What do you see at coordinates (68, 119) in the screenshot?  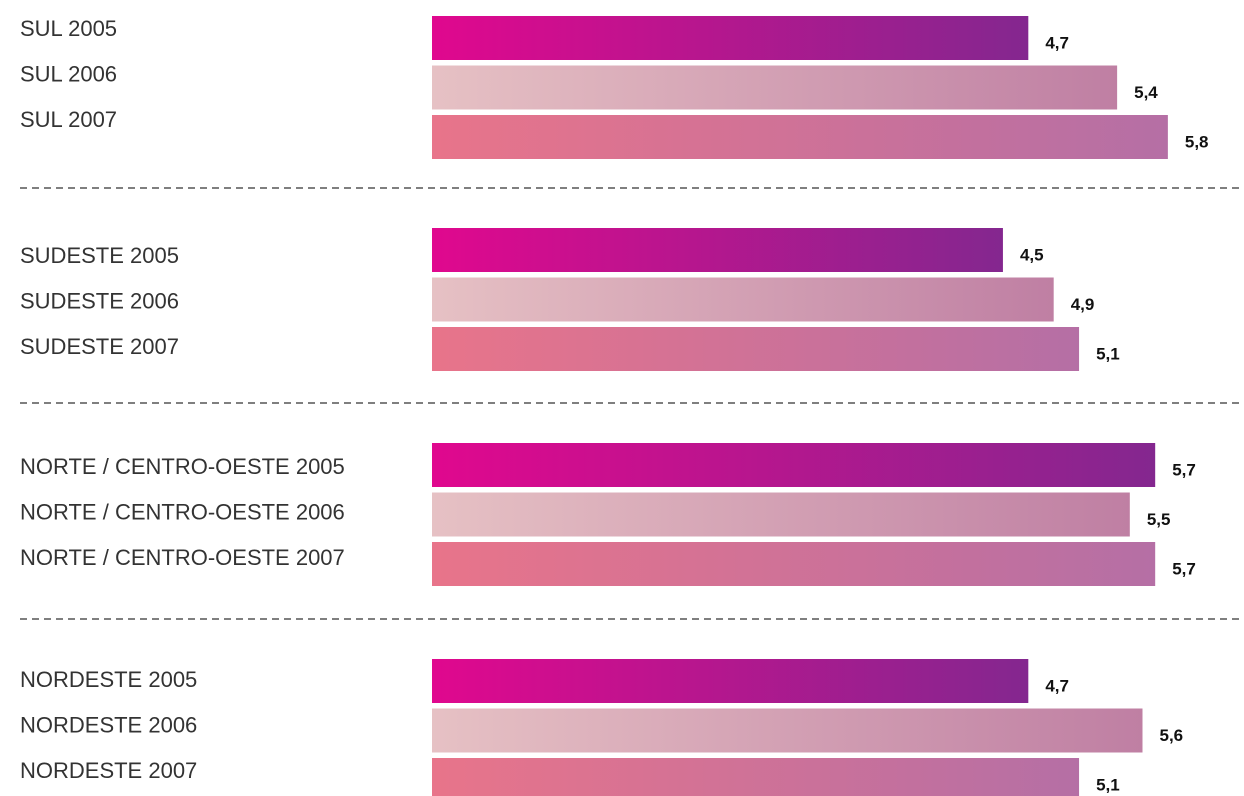 I see `category-label: SUL 2007` at bounding box center [68, 119].